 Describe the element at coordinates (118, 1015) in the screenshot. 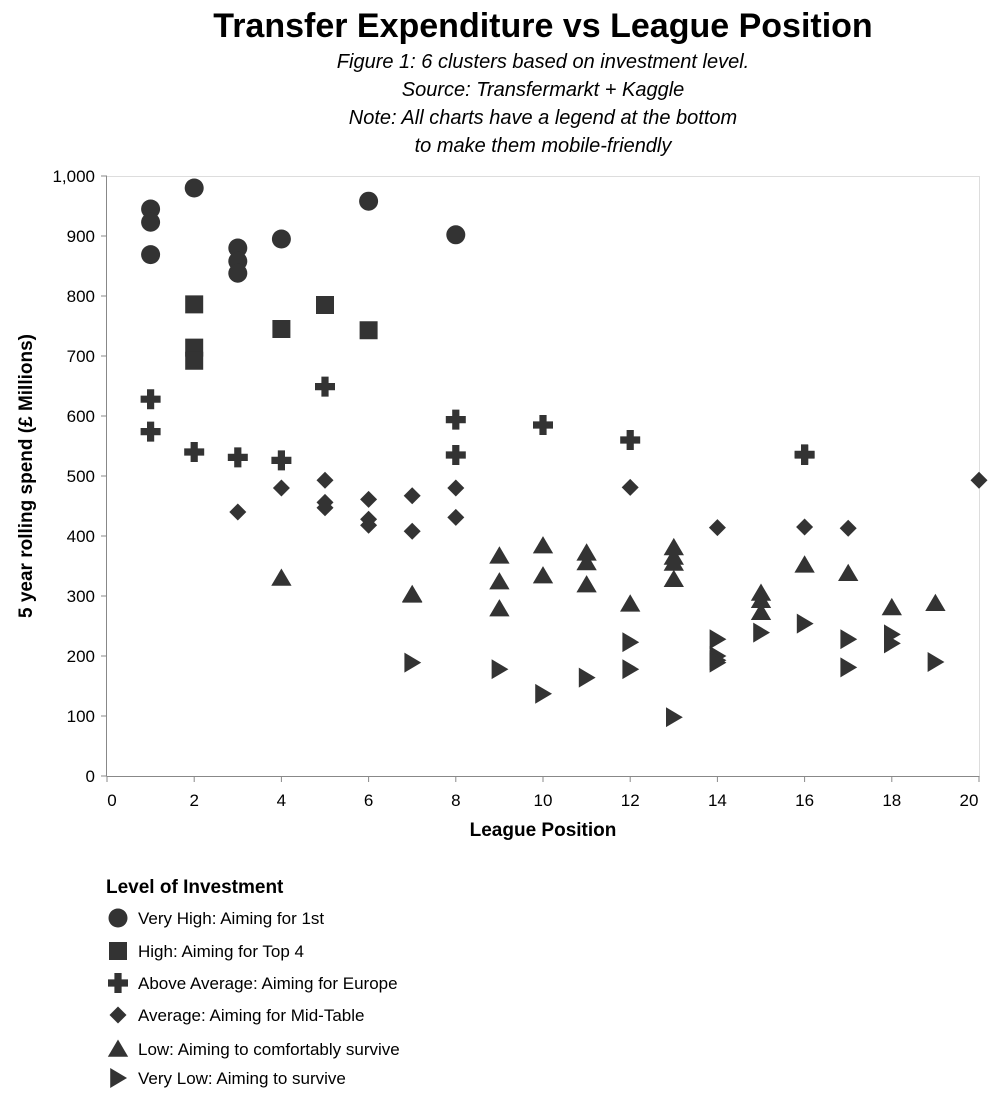

I see `legend-symbol-diamond` at that location.